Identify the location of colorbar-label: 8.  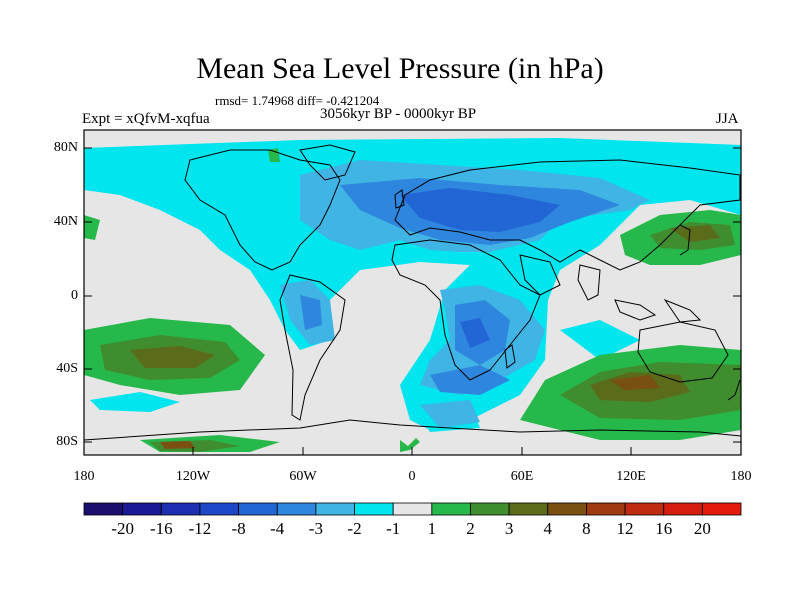
(586, 528).